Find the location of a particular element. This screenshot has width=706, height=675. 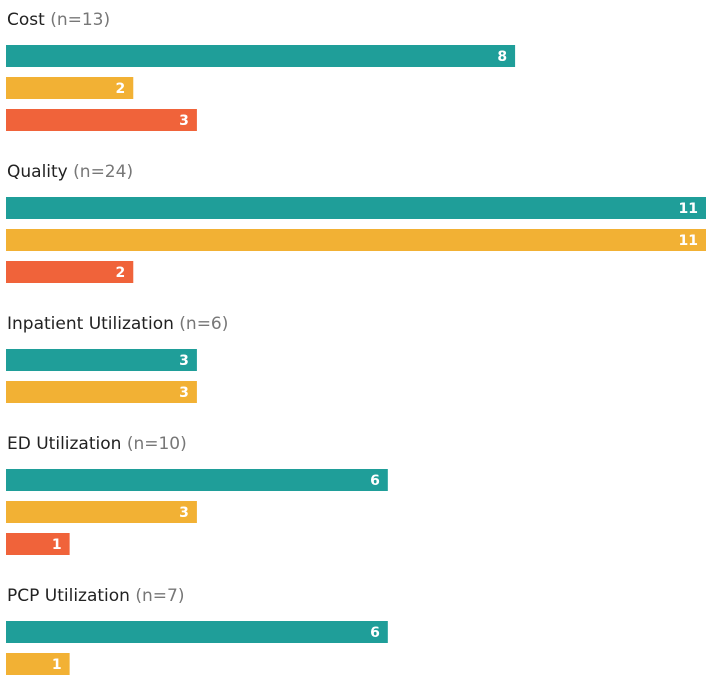

group-name: Quality is located at coordinates (37, 172).